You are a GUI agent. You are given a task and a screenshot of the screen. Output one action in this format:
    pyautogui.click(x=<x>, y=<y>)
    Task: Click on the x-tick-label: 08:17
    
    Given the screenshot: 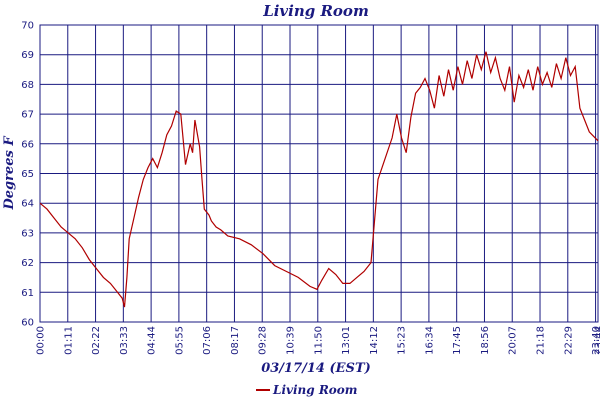 What is the action you would take?
    pyautogui.click(x=235, y=340)
    